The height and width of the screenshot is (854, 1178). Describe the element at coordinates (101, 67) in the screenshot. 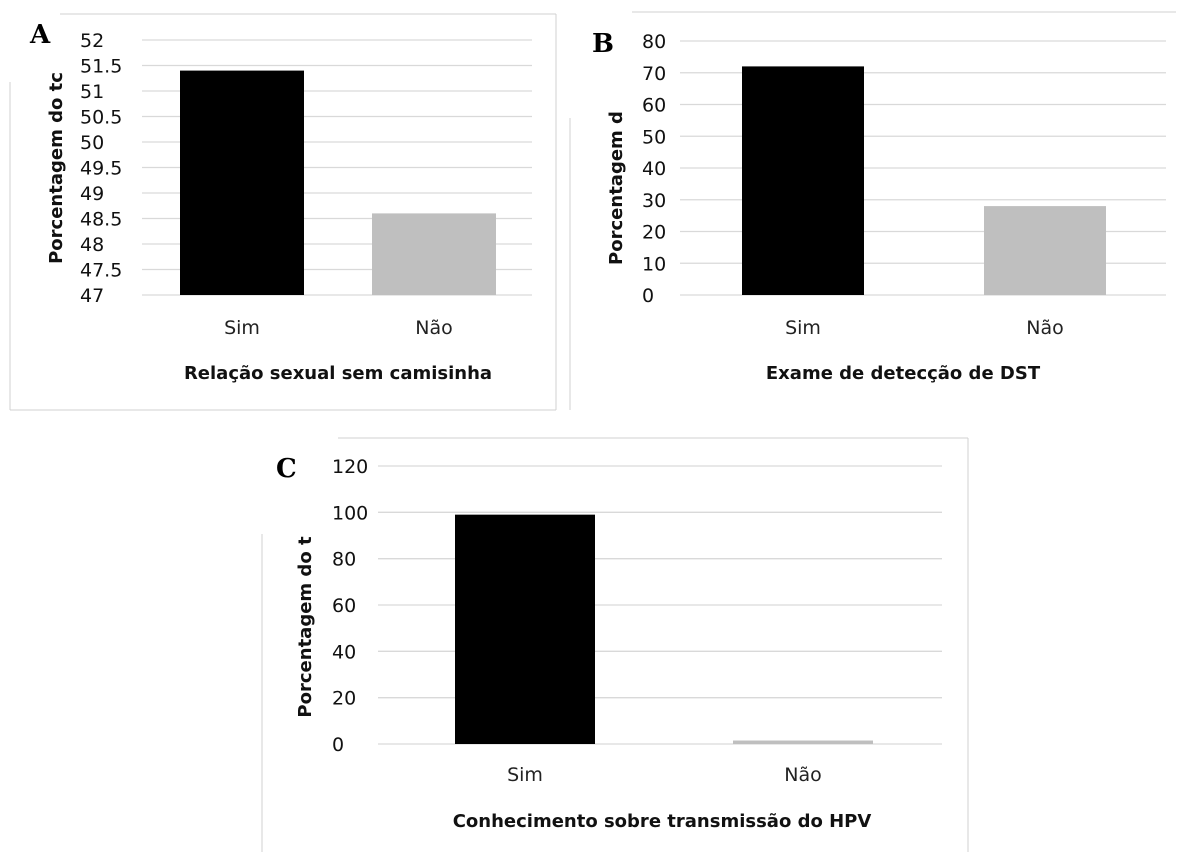

I see `y-tick-label: 51.5` at that location.